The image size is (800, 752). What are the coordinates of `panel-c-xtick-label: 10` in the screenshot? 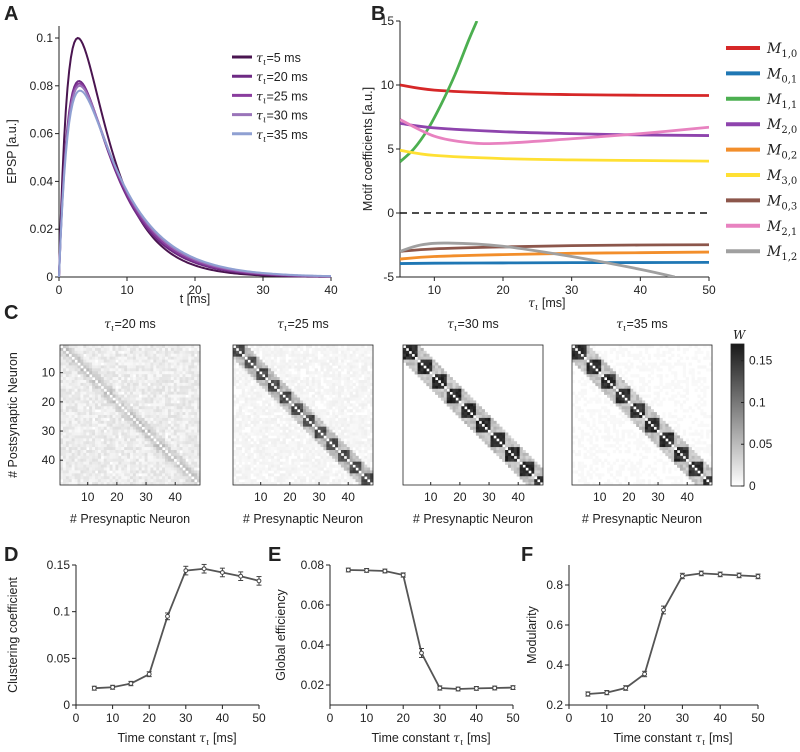 It's located at (88, 497).